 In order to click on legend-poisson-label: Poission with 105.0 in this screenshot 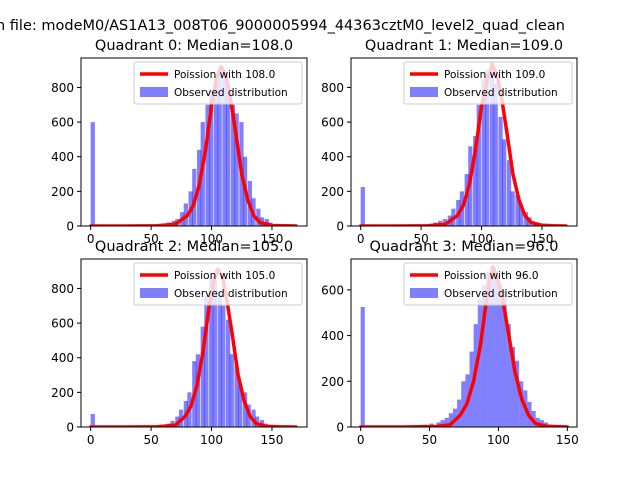, I will do `click(224, 276)`.